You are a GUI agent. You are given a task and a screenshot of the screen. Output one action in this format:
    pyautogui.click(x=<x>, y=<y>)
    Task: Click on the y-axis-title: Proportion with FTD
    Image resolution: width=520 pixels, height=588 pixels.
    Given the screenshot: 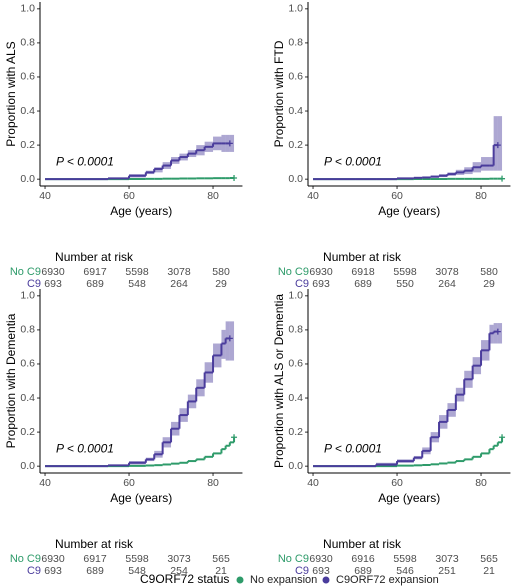 What is the action you would take?
    pyautogui.click(x=279, y=93)
    